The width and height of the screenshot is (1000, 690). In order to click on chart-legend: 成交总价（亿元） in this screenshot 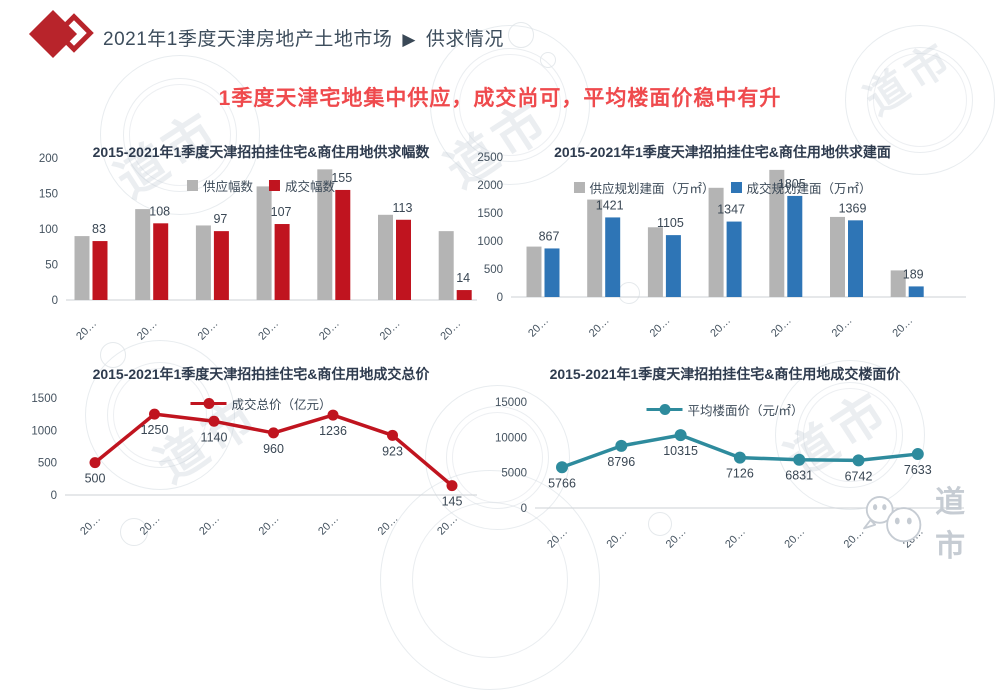, I will do `click(261, 403)`.